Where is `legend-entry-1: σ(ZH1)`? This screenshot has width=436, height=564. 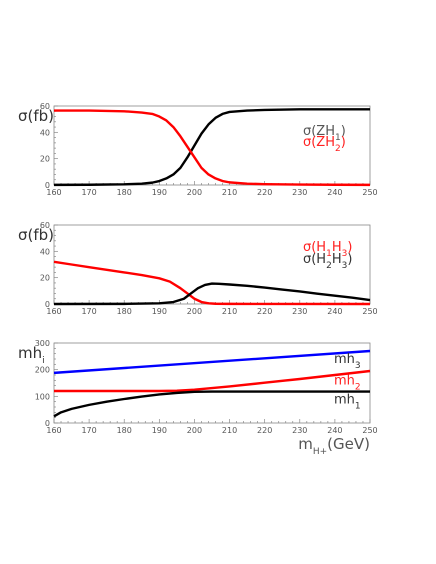 legend-entry-1: σ(ZH1) is located at coordinates (324, 133).